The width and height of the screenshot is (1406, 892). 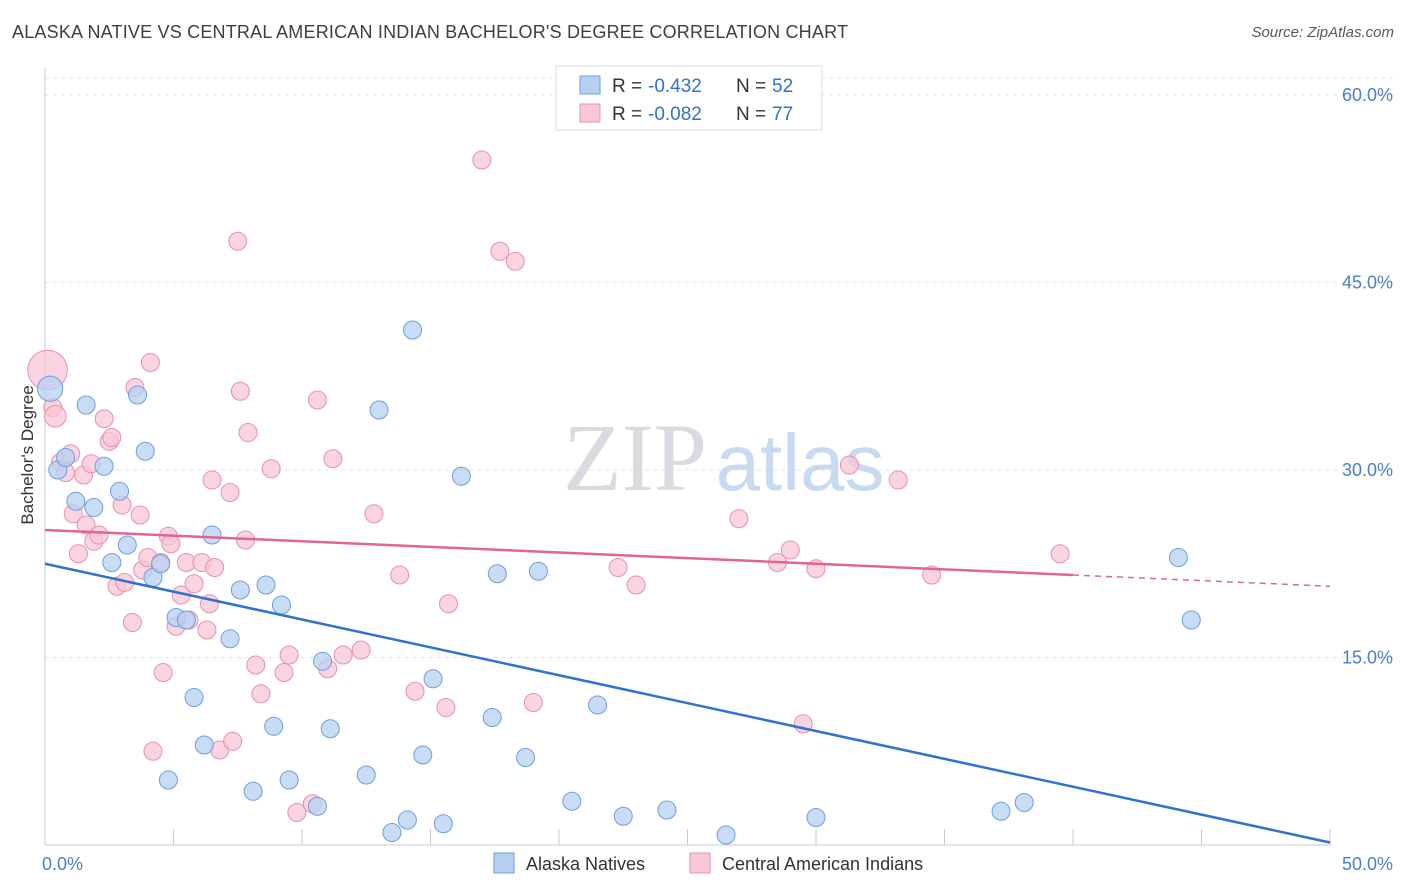 What do you see at coordinates (1367, 95) in the screenshot?
I see `y-tick-label: 60.0%` at bounding box center [1367, 95].